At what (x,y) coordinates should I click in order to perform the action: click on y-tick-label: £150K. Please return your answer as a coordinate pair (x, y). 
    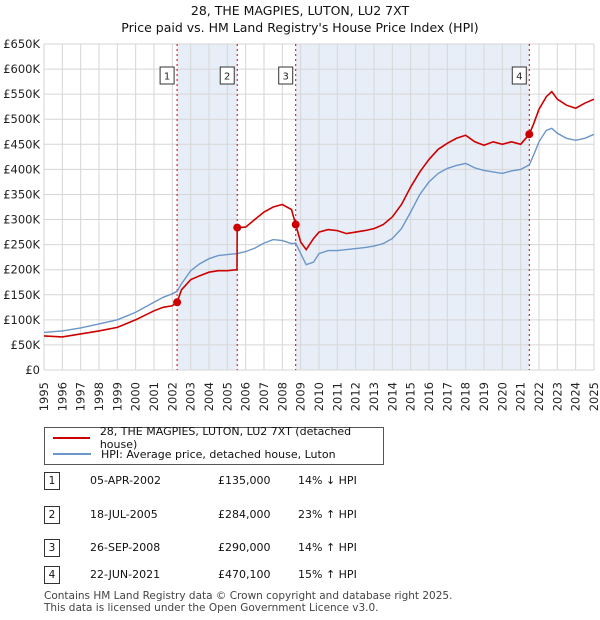
    Looking at the image, I should click on (21, 295).